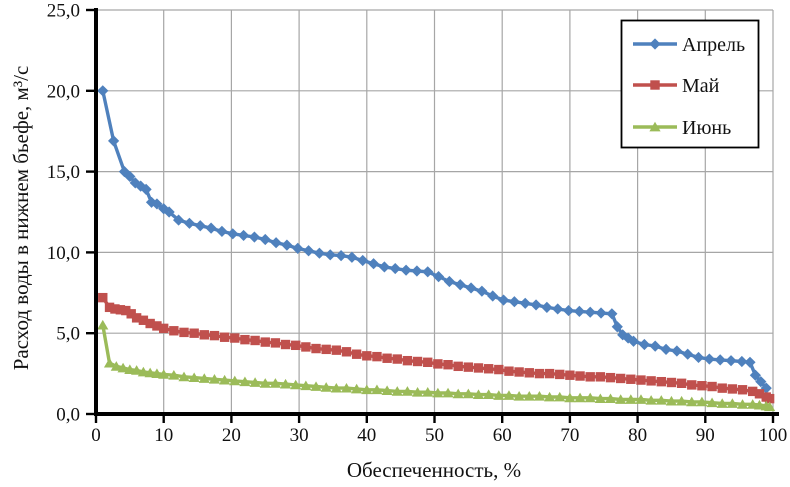 This screenshot has width=790, height=487. Describe the element at coordinates (706, 128) in the screenshot. I see `legend-label: Июнь` at that location.